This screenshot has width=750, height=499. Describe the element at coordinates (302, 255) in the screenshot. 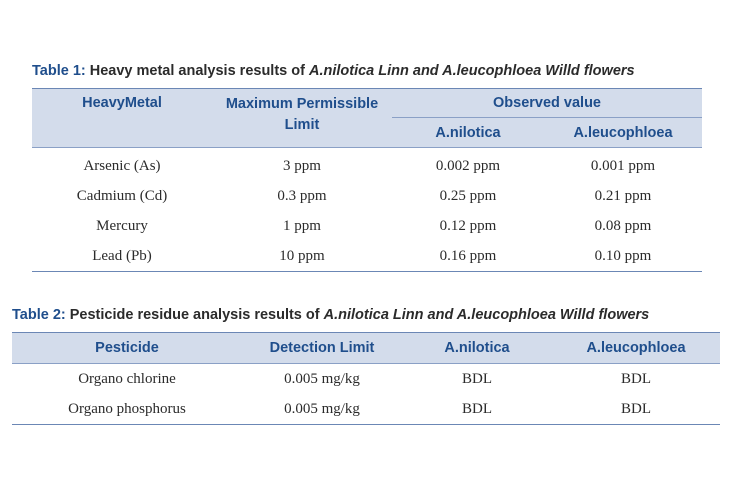

I see `cell-limit: 10 ppm` at that location.